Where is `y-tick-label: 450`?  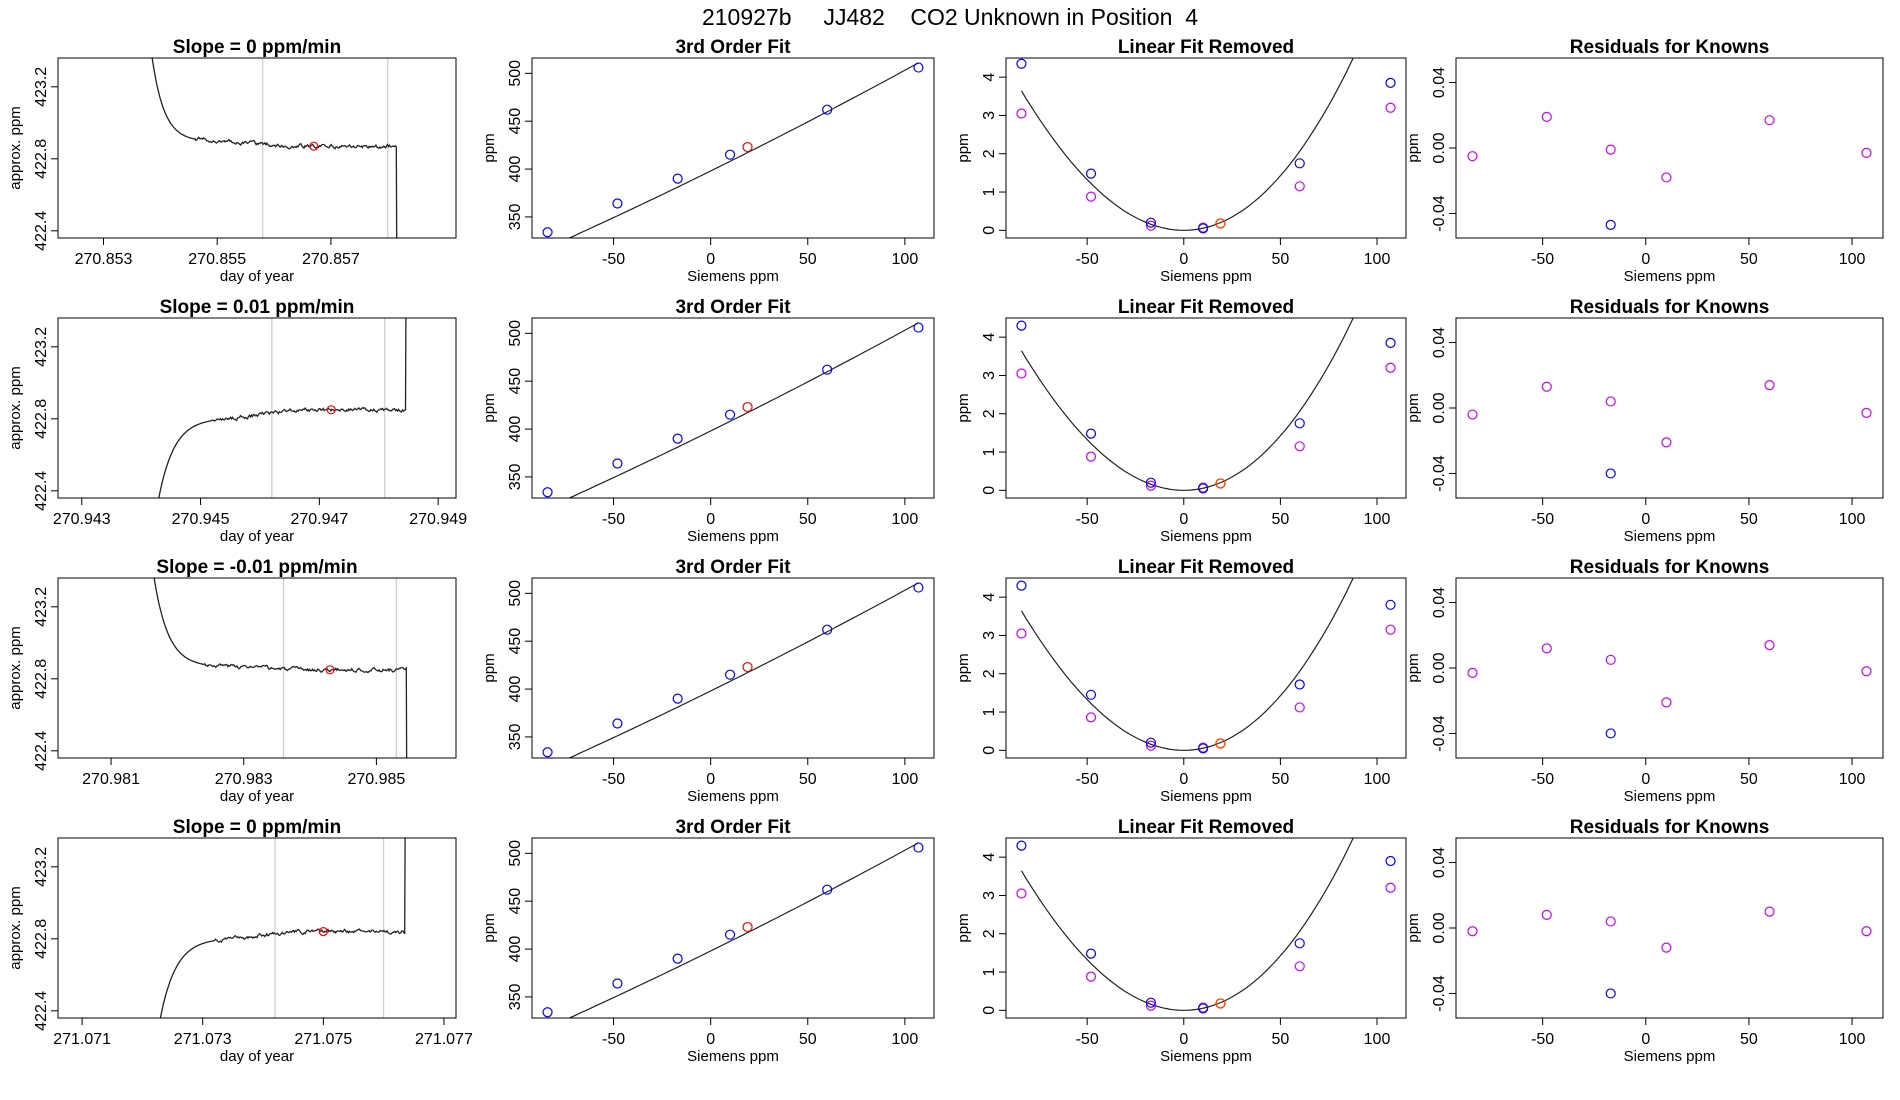 y-tick-label: 450 is located at coordinates (515, 641).